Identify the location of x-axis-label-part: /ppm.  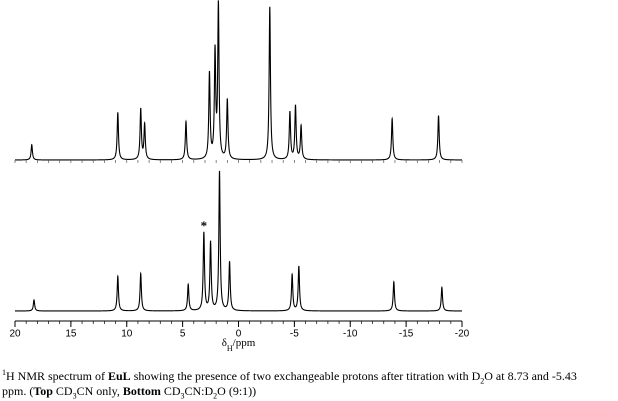
(244, 343).